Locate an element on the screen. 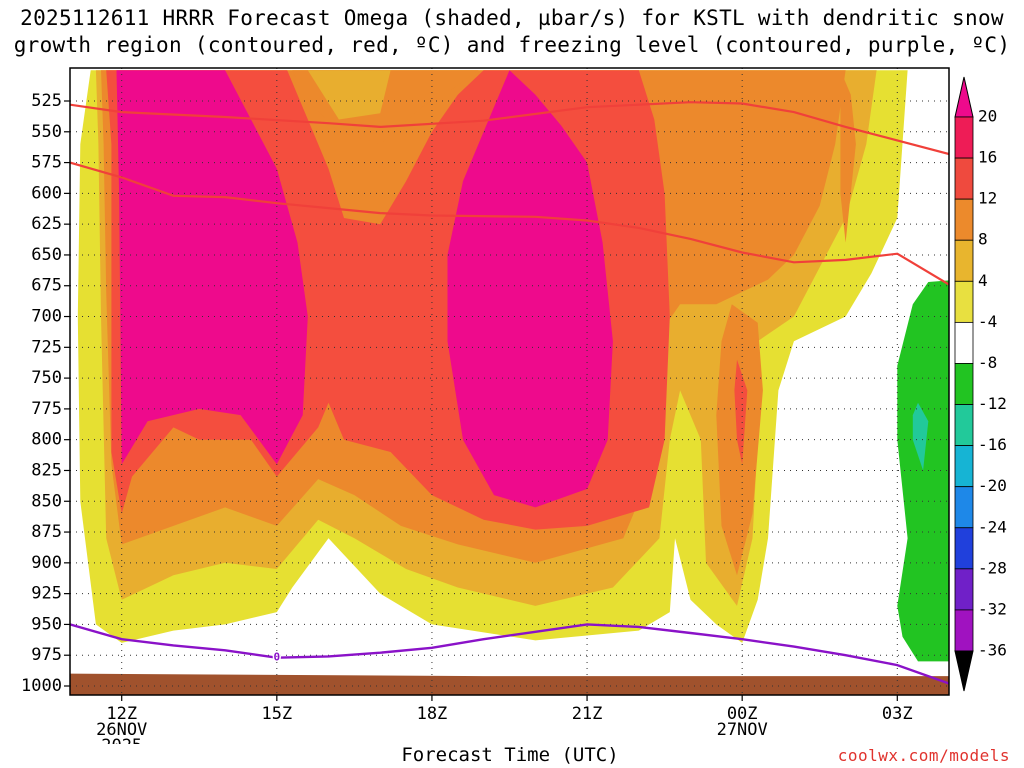  y-tick-label: 800 is located at coordinates (46, 440).